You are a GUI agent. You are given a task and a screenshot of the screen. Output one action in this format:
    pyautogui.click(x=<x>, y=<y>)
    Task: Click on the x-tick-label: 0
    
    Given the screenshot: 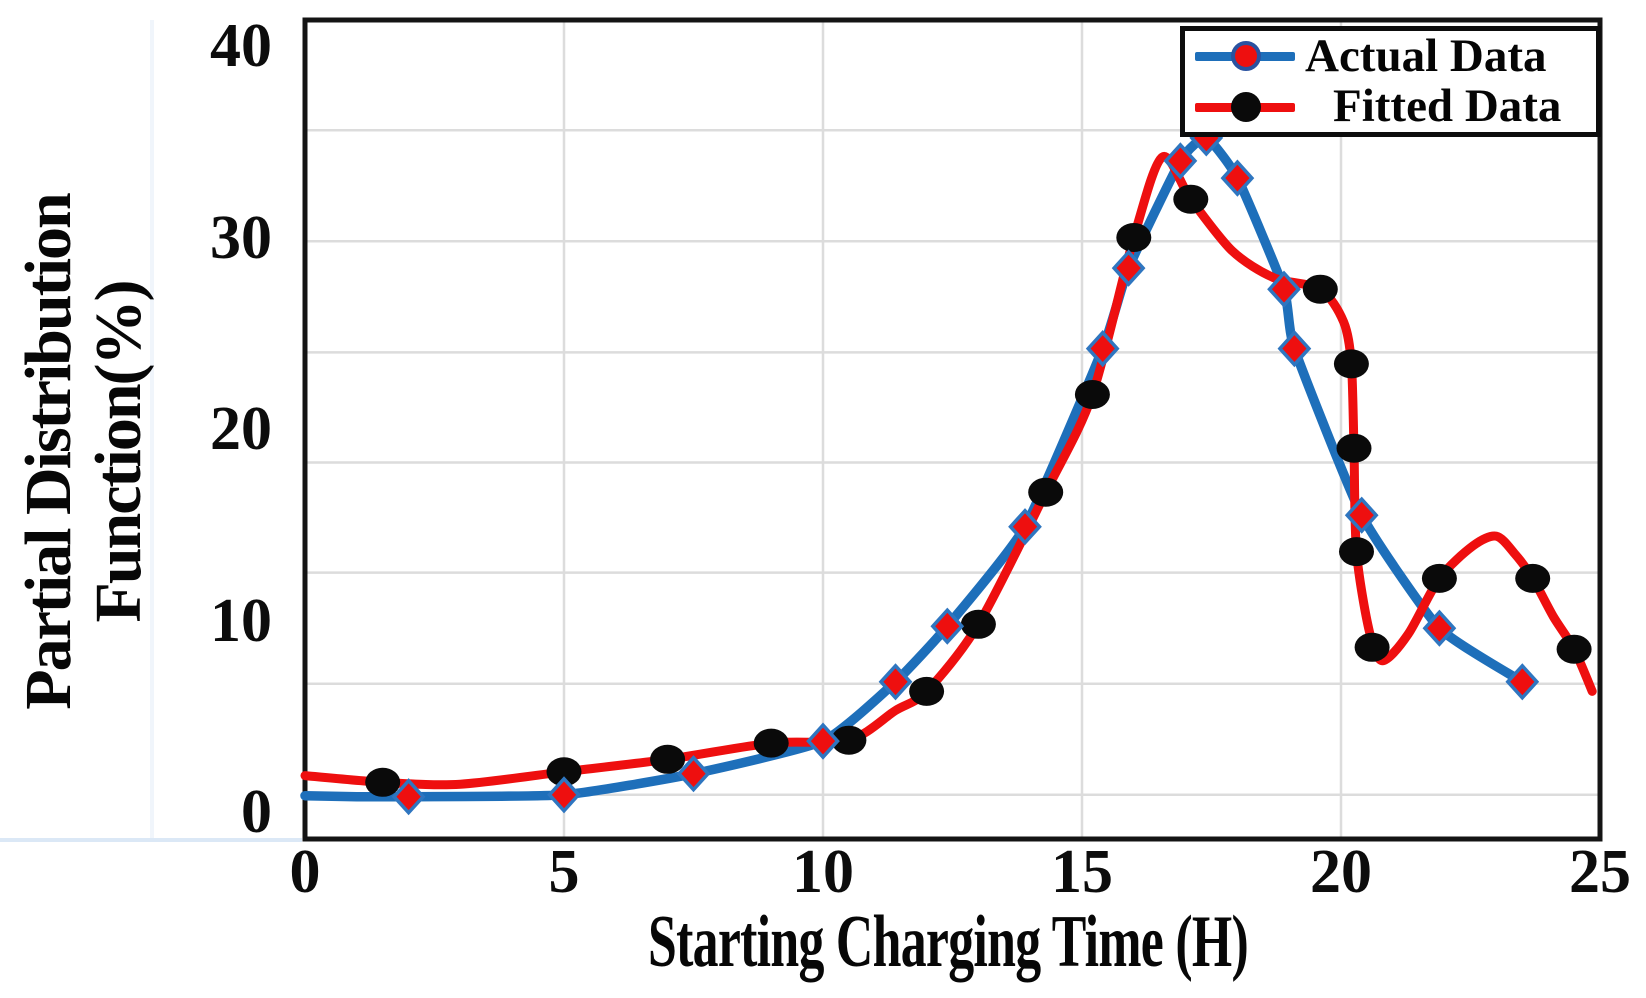 What is the action you would take?
    pyautogui.click(x=305, y=872)
    